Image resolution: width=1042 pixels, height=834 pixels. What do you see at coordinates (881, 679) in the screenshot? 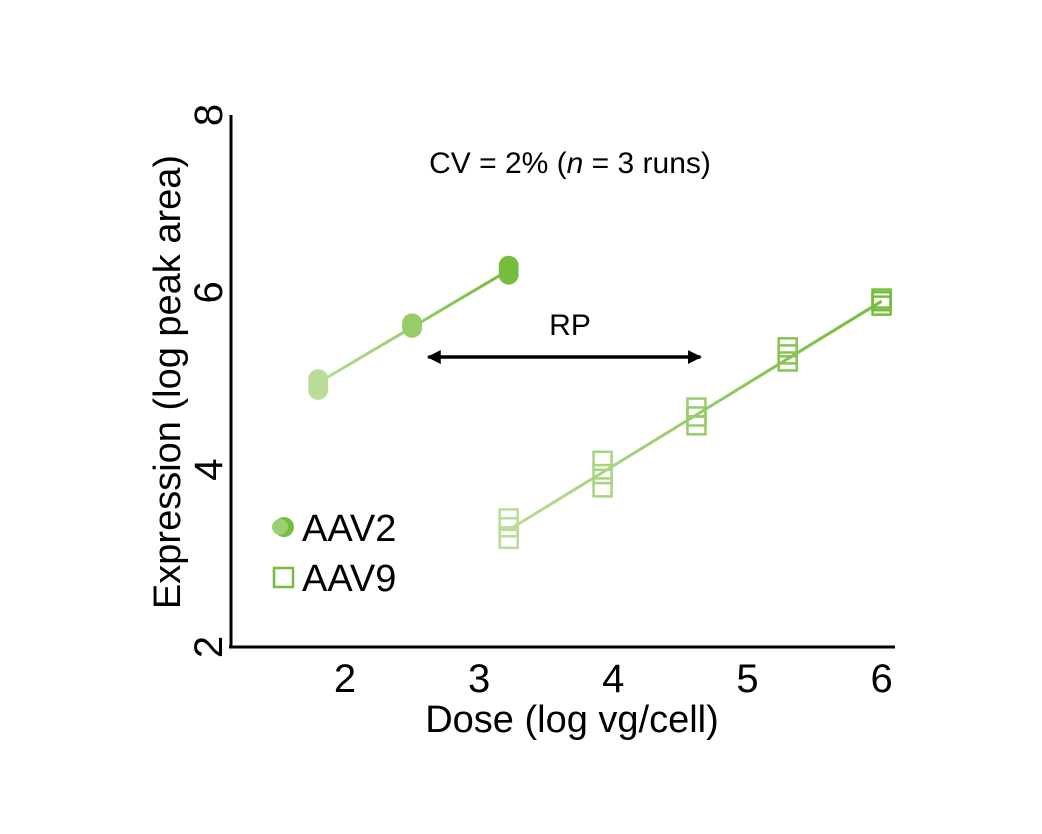
I see `x-tick-label: 6` at bounding box center [881, 679].